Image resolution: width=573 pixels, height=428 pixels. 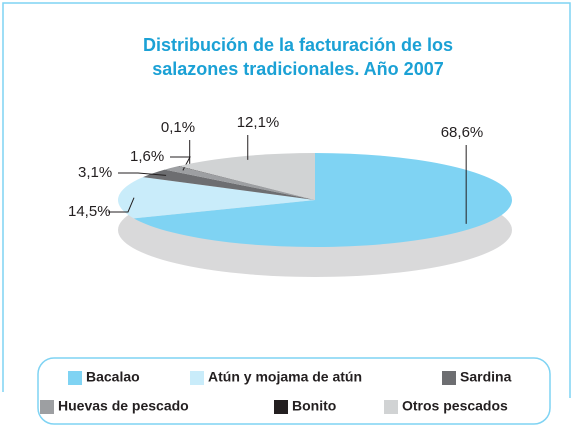 I want to click on data-label: 0,1%, so click(x=178, y=127).